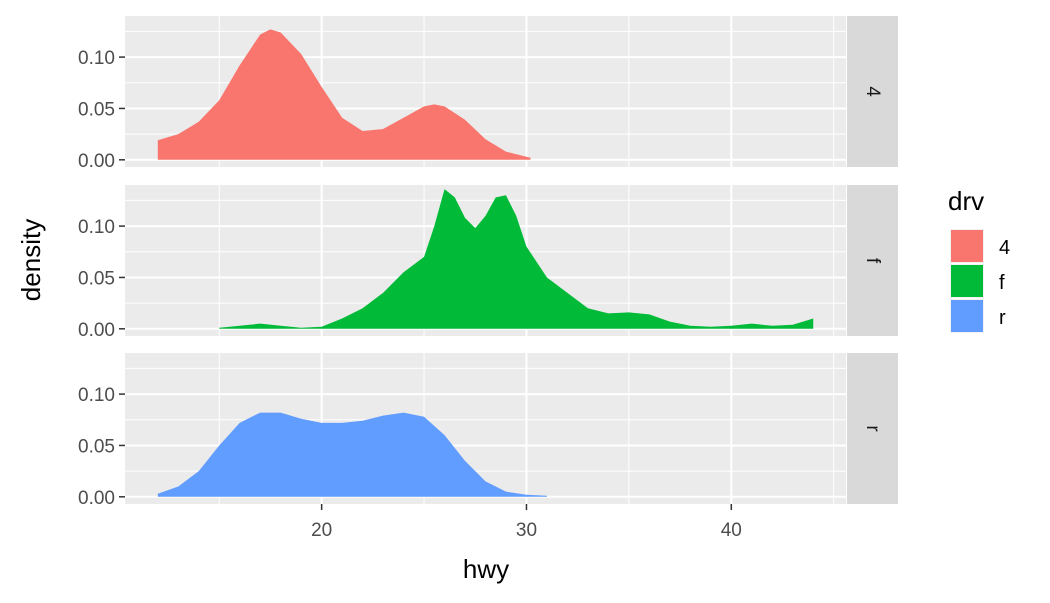 The width and height of the screenshot is (1050, 603). What do you see at coordinates (516, 259) in the screenshot?
I see `density-area-f` at bounding box center [516, 259].